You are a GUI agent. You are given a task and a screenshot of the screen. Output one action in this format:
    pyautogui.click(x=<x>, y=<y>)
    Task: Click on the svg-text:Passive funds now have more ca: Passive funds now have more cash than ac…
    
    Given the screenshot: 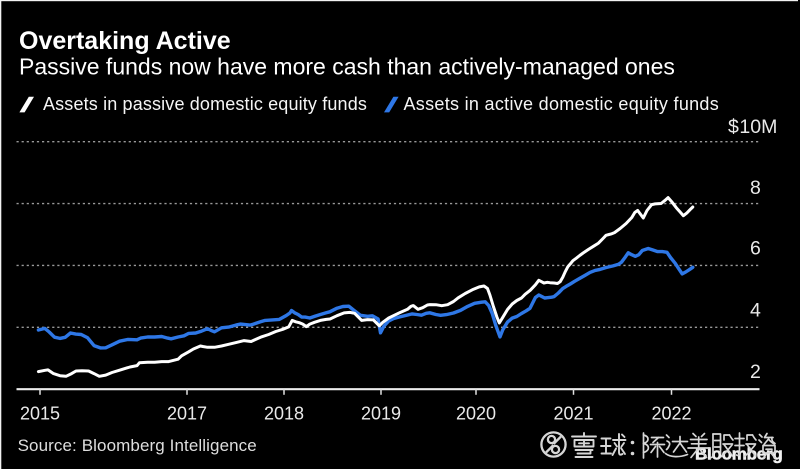 What is the action you would take?
    pyautogui.click(x=347, y=67)
    